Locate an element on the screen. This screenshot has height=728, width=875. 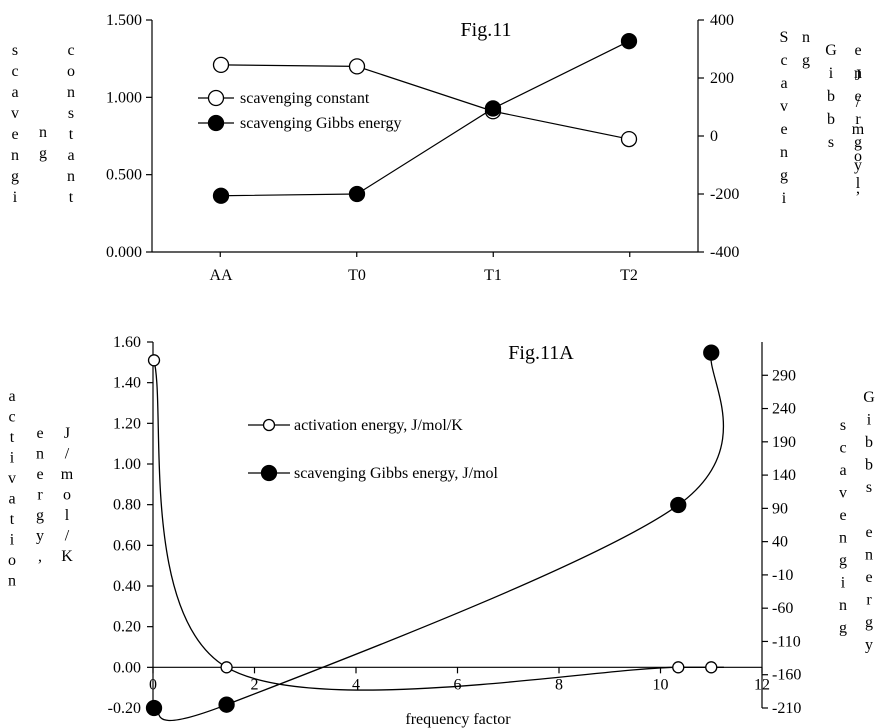
y2-label-col-1c-char: b is located at coordinates (831, 96).